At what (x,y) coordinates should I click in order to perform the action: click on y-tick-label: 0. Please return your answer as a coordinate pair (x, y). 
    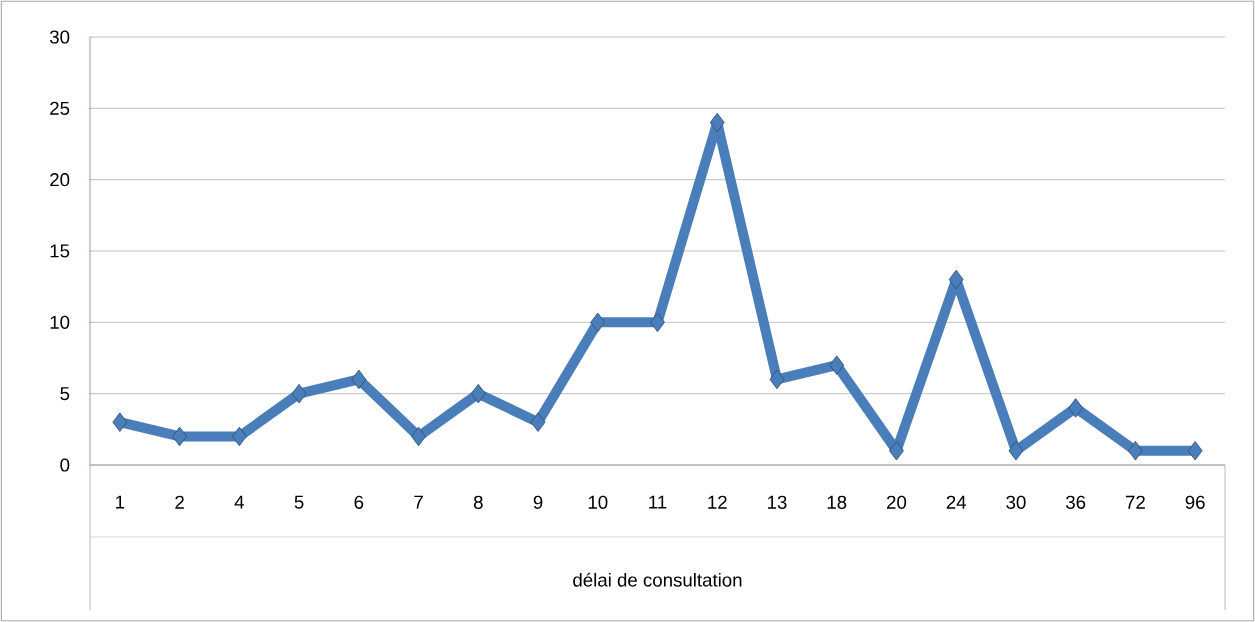
    Looking at the image, I should click on (65, 465).